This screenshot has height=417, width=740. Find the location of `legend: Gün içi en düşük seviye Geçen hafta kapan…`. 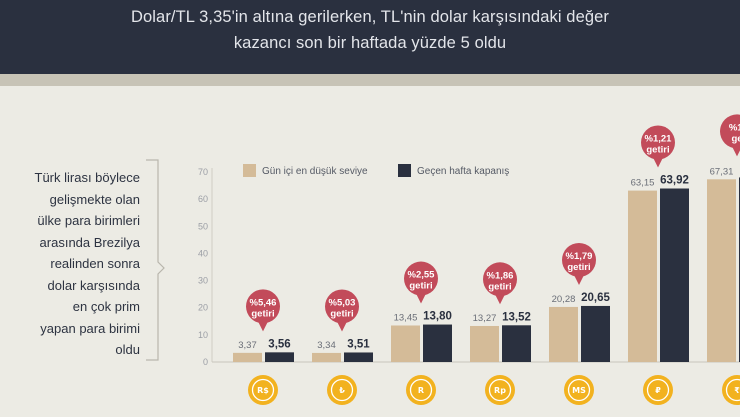

legend: Gün içi en düşük seviye Geçen hafta kapan… is located at coordinates (376, 170).